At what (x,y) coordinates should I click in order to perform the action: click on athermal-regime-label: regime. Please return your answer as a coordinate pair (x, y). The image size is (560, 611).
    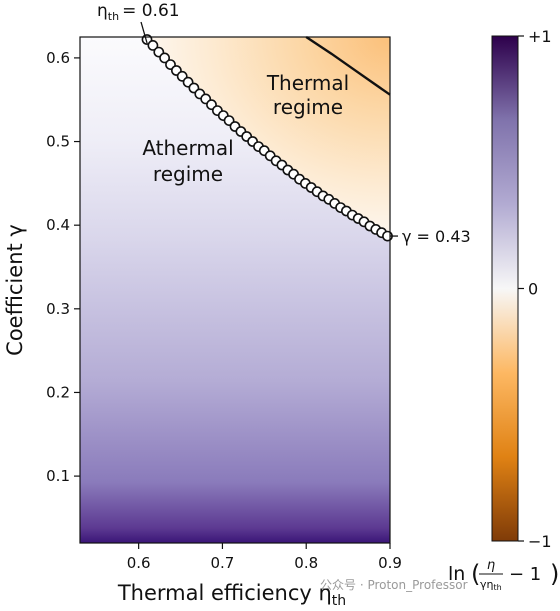
    Looking at the image, I should click on (188, 174).